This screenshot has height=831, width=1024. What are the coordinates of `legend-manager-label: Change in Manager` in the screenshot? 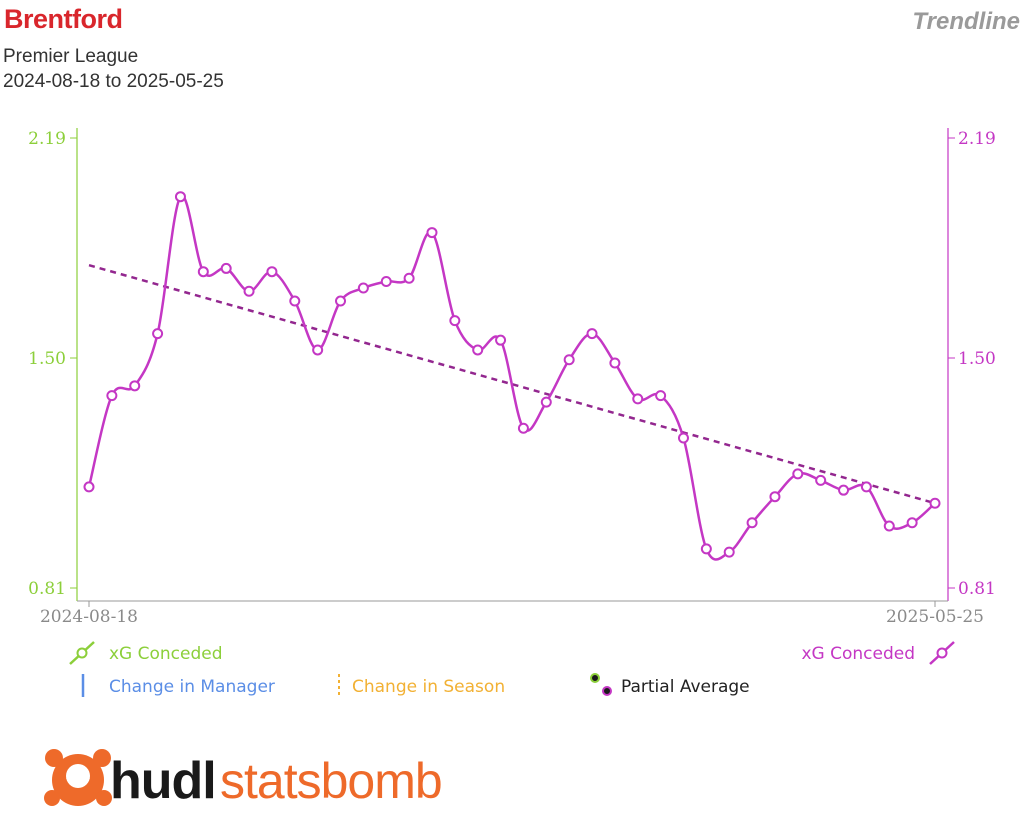 It's located at (192, 687).